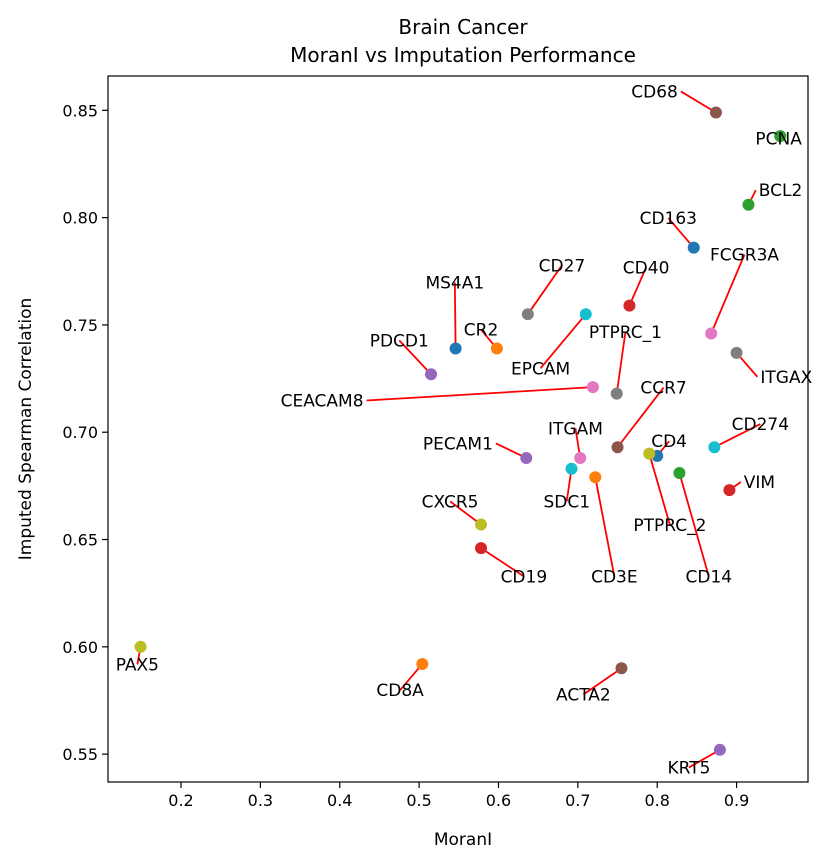 Image resolution: width=836 pixels, height=864 pixels. What do you see at coordinates (80, 110) in the screenshot?
I see `y-tick-label: 0.85` at bounding box center [80, 110].